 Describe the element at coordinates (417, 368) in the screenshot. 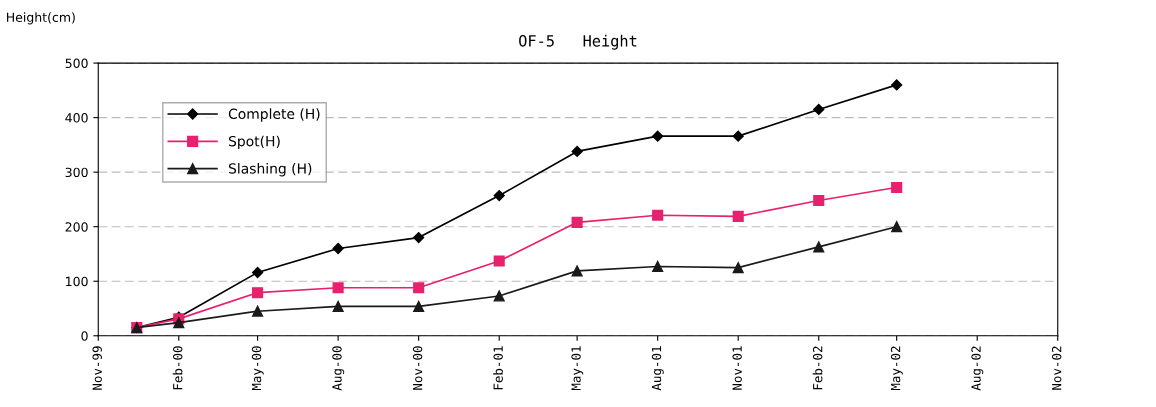

I see `x-tick-label: Nov-00` at that location.